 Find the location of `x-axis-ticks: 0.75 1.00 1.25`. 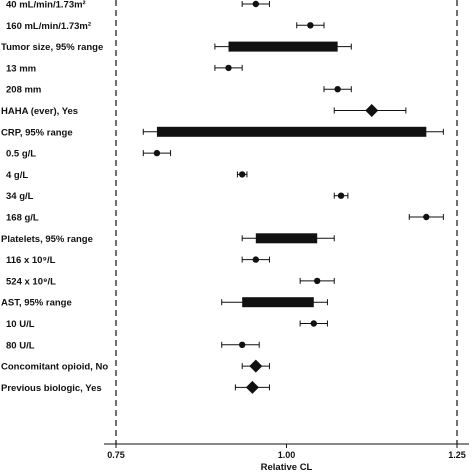

x-axis-ticks: 0.75 1.00 1.25 is located at coordinates (286, 452).